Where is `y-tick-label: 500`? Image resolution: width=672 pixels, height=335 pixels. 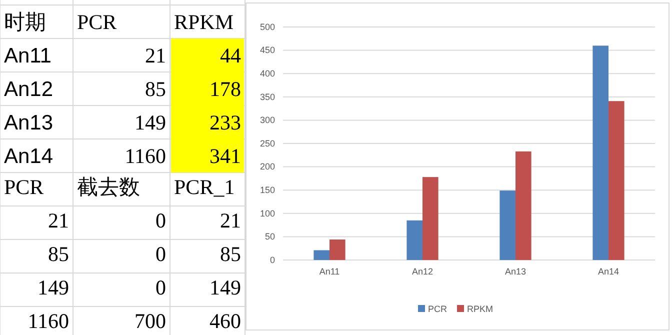 y-tick-label: 500 is located at coordinates (267, 27).